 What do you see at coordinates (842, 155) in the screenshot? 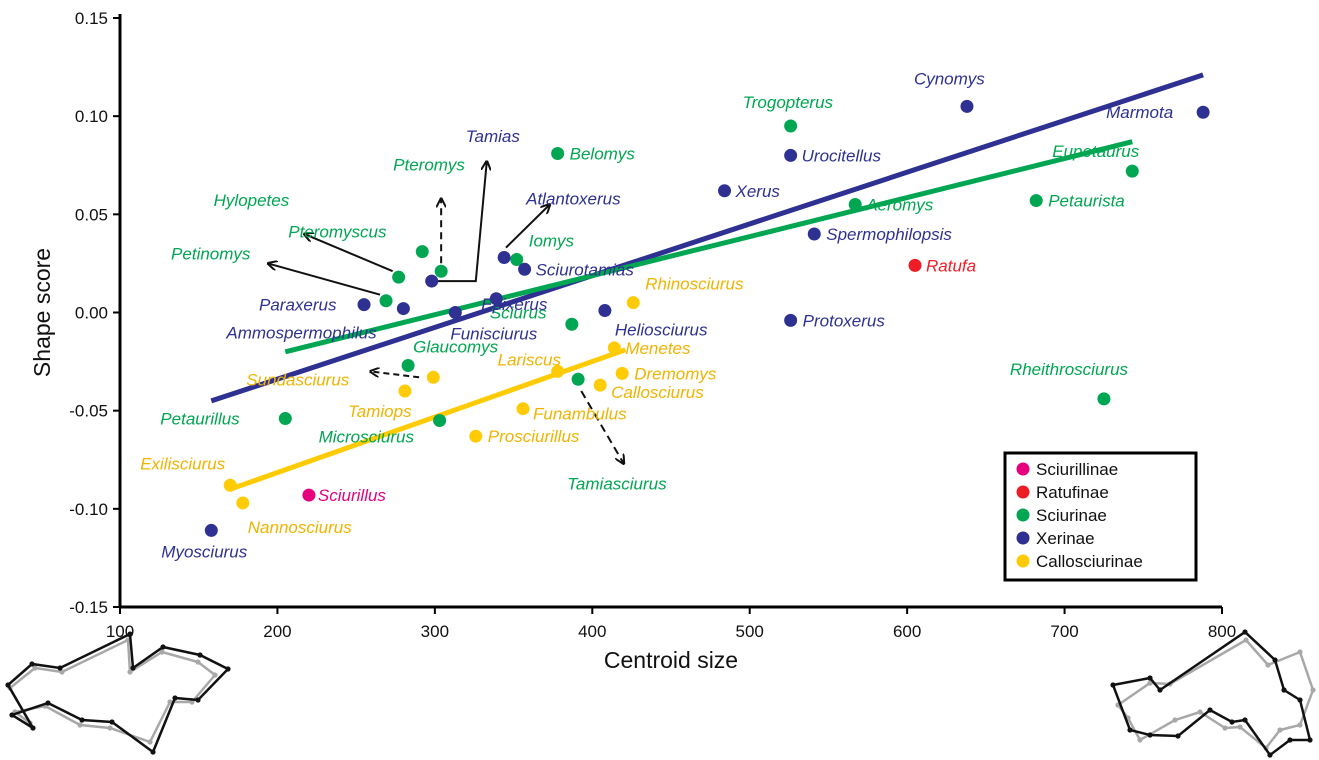
I see `point-label-urocitellus: Urocitellus` at bounding box center [842, 155].